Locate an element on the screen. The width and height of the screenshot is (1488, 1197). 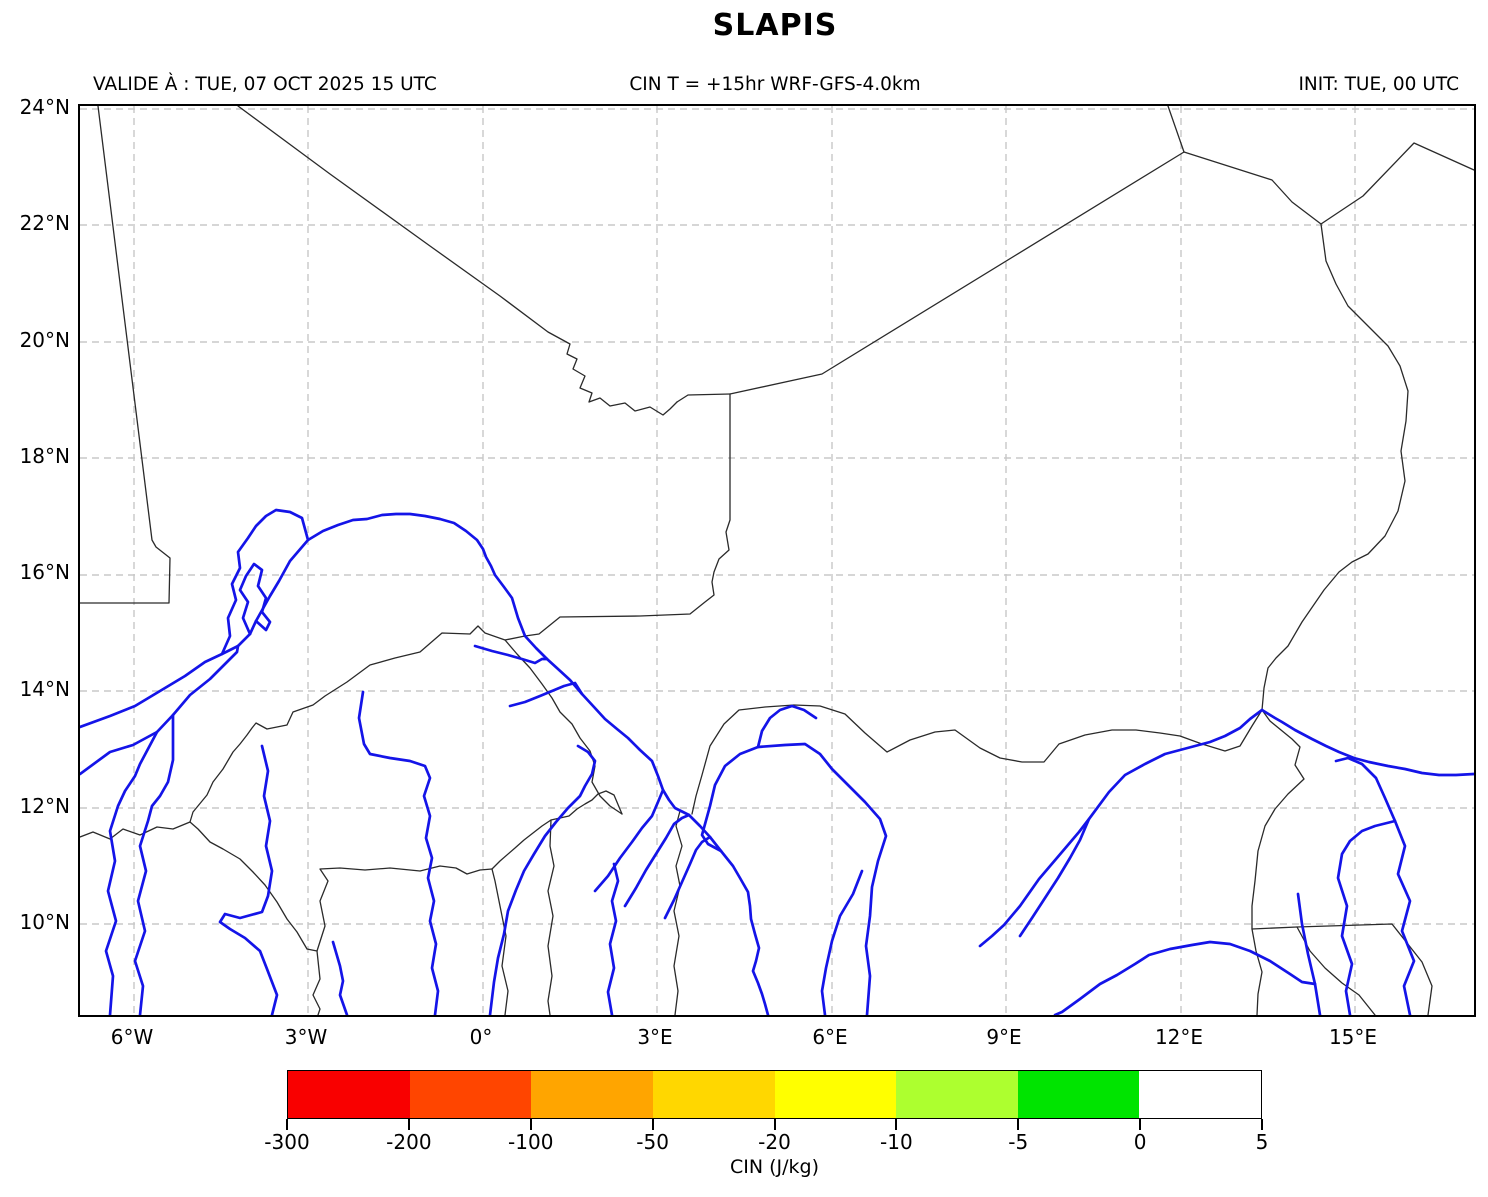
colorbar is located at coordinates (774, 1094).